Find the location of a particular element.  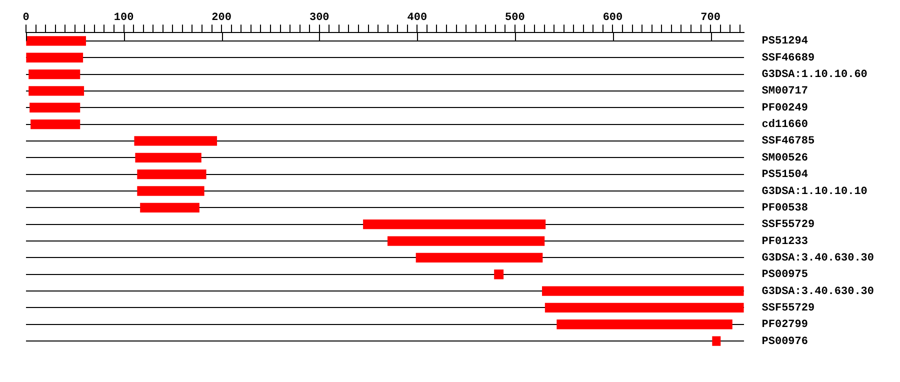

y-tick-label: PF02799 is located at coordinates (785, 325).